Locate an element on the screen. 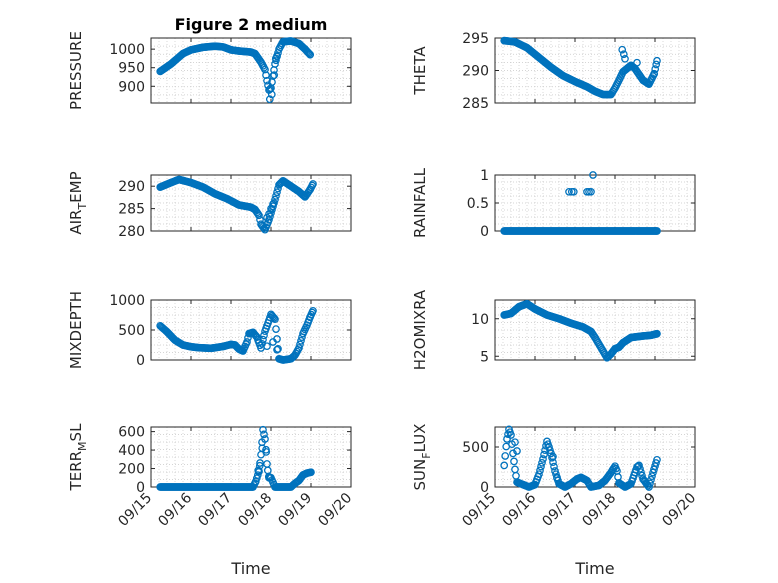 This screenshot has width=778, height=583. subplot-h2omixra: 5 10 H2OMIXRA is located at coordinates (553, 329).